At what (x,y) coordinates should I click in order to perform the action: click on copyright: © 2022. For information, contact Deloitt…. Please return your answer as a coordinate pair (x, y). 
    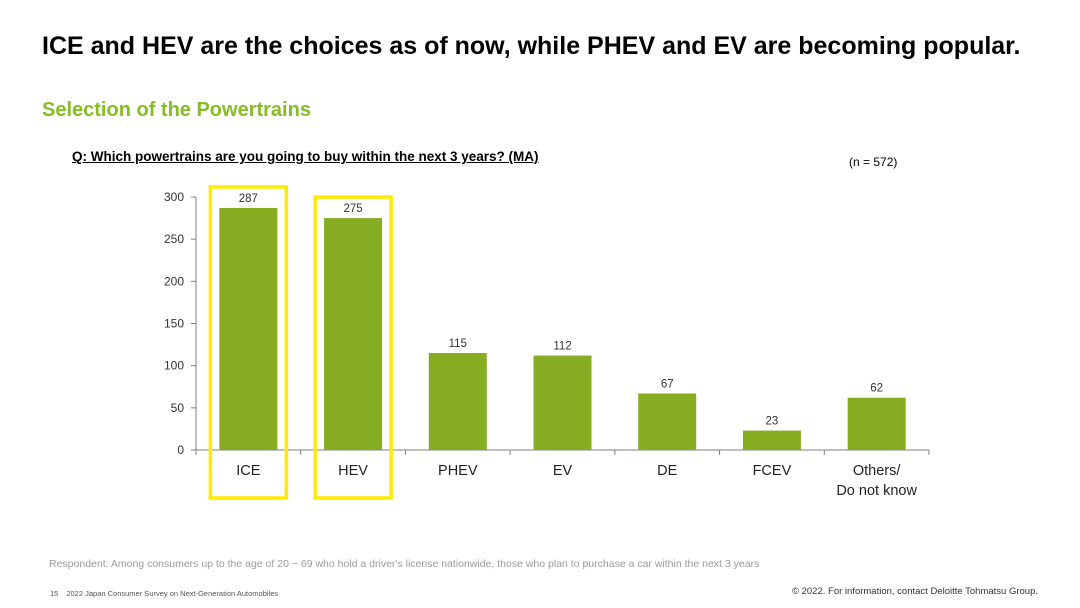
    Looking at the image, I should click on (914, 591).